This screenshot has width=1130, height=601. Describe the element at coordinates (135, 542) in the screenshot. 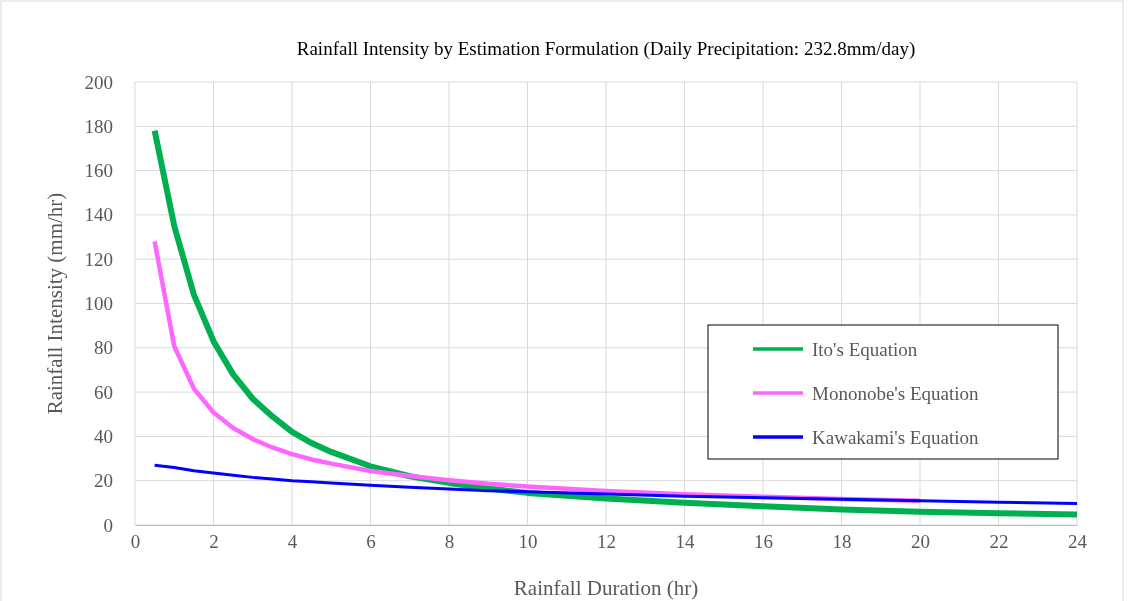

I see `x-tick-label: 0` at that location.